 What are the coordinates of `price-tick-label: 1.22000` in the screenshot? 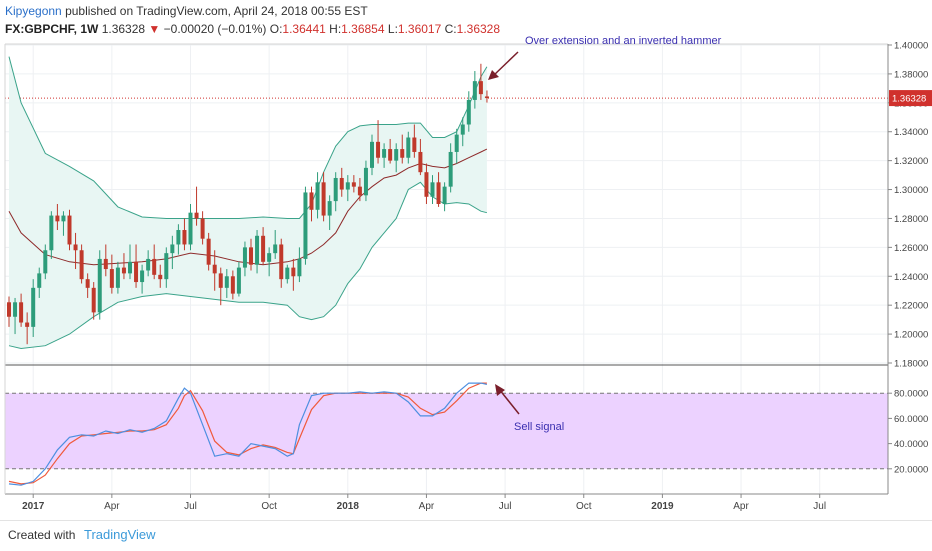 It's located at (911, 306).